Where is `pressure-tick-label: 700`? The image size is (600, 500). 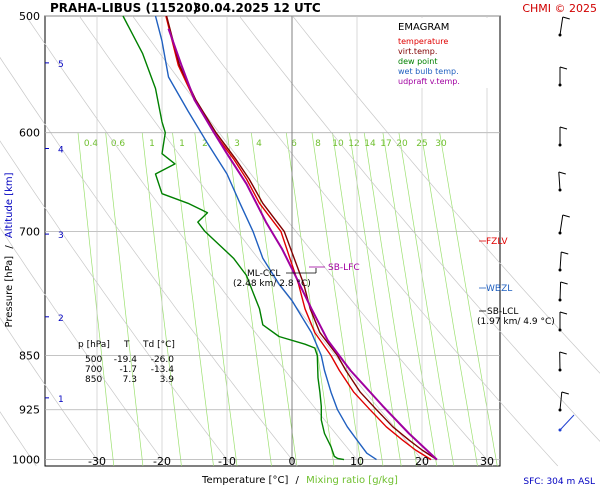 pressure-tick-label: 700 is located at coordinates (29, 231).